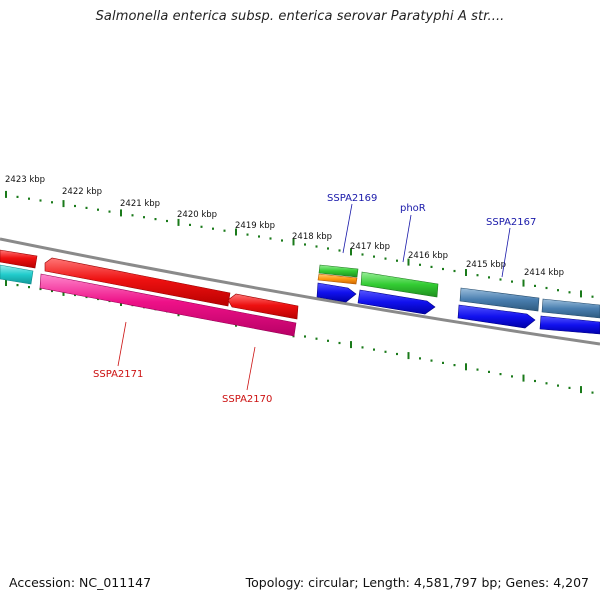  I want to click on leader-phor, so click(407, 238).